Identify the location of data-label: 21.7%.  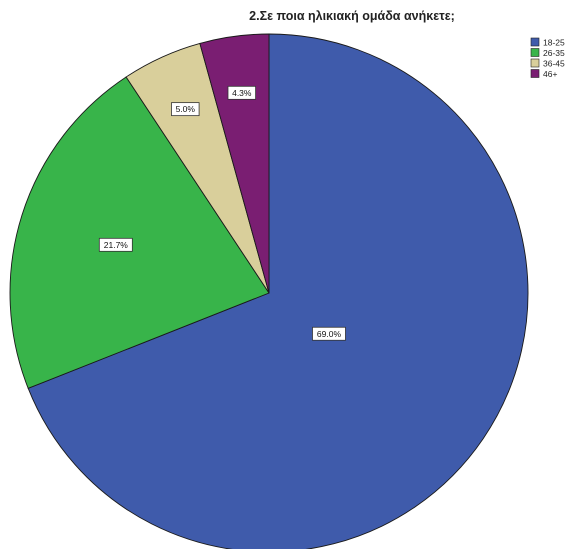
(116, 245).